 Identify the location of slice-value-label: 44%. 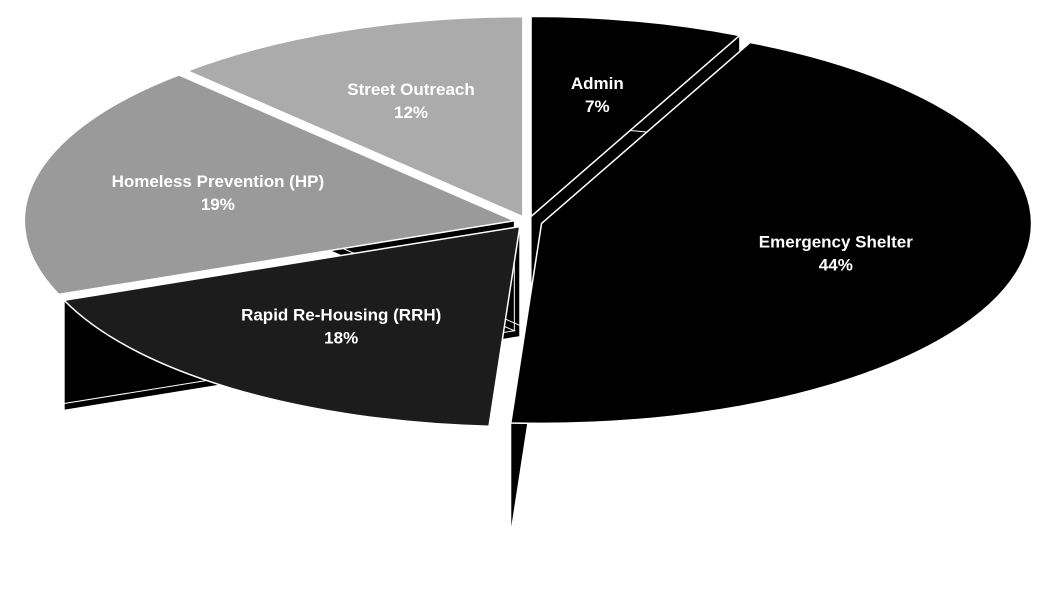
(836, 265).